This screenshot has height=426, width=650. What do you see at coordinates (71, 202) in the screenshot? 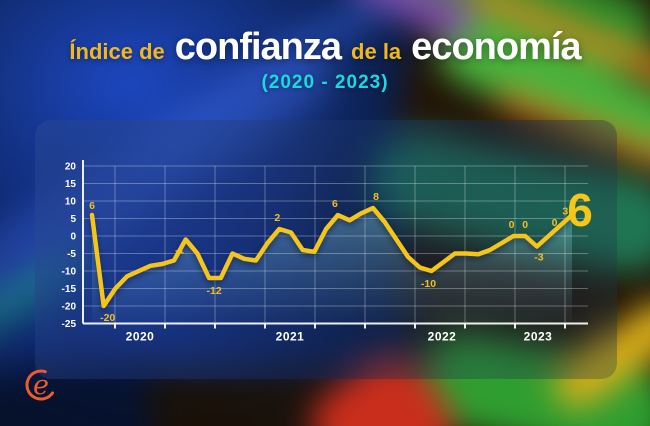
I see `y-axis-tick-label: 10` at bounding box center [71, 202].